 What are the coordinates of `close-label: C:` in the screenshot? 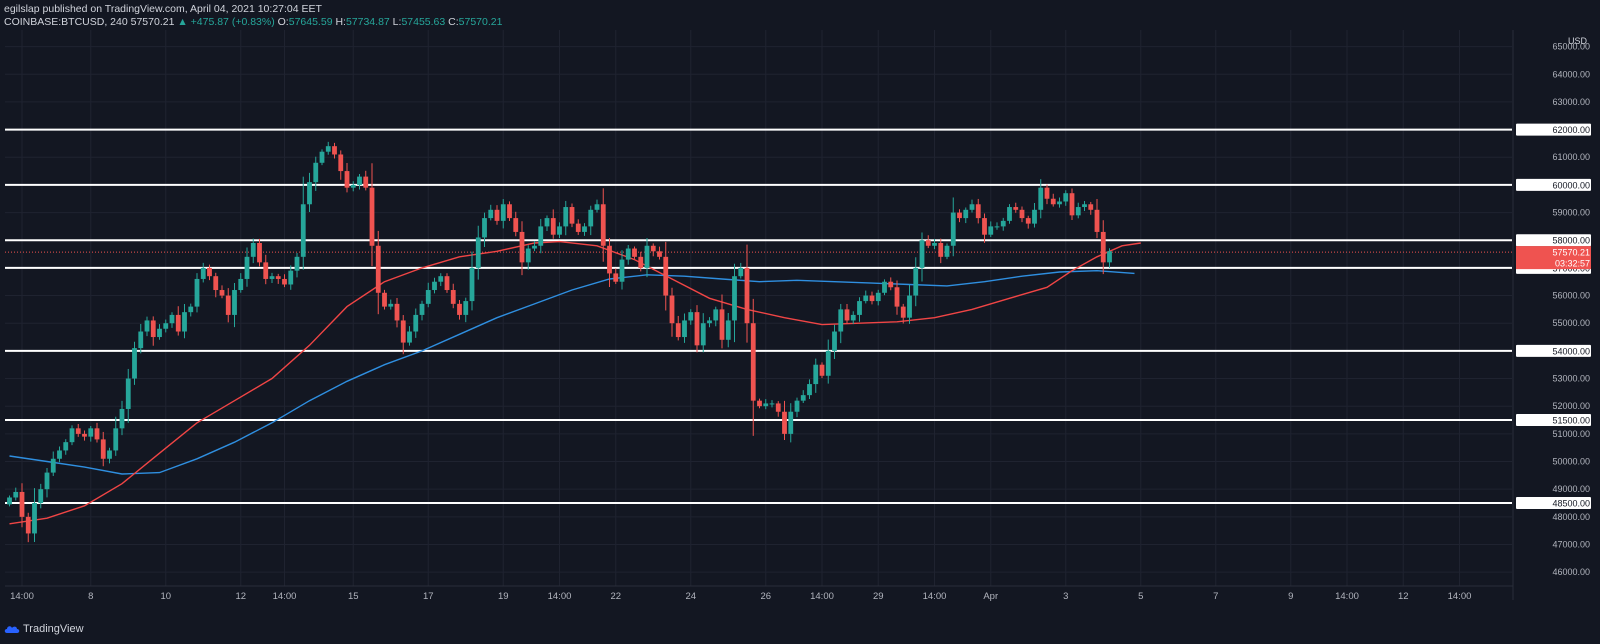 It's located at (453, 22).